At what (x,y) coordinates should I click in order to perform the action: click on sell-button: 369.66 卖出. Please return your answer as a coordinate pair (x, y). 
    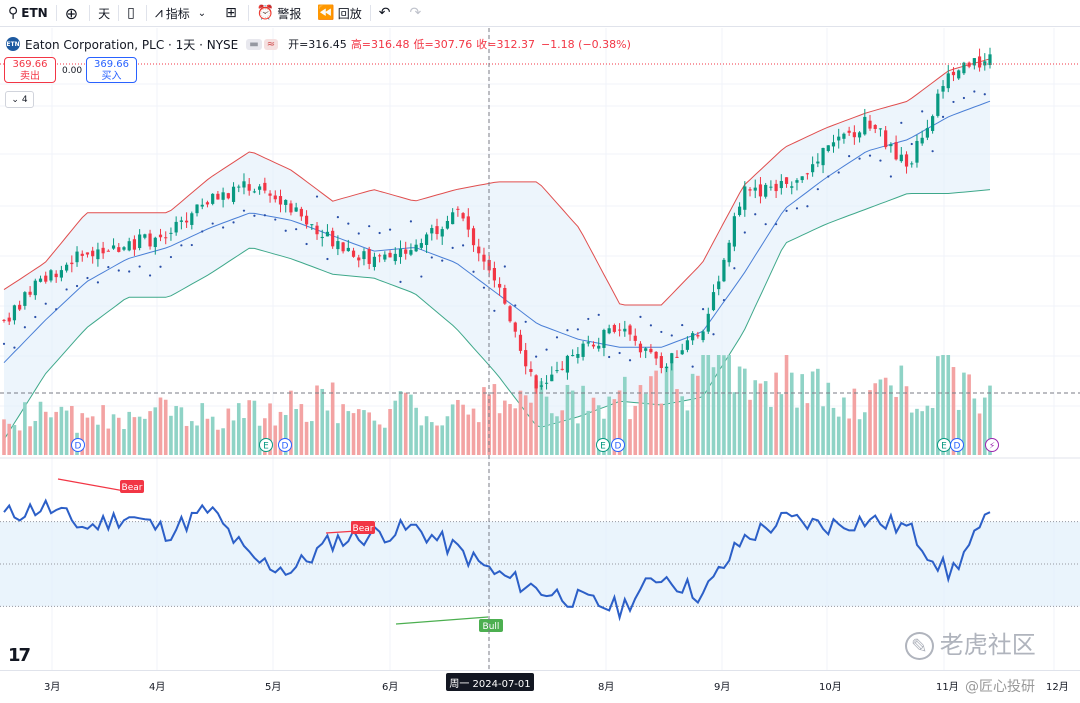
    Looking at the image, I should click on (30, 70).